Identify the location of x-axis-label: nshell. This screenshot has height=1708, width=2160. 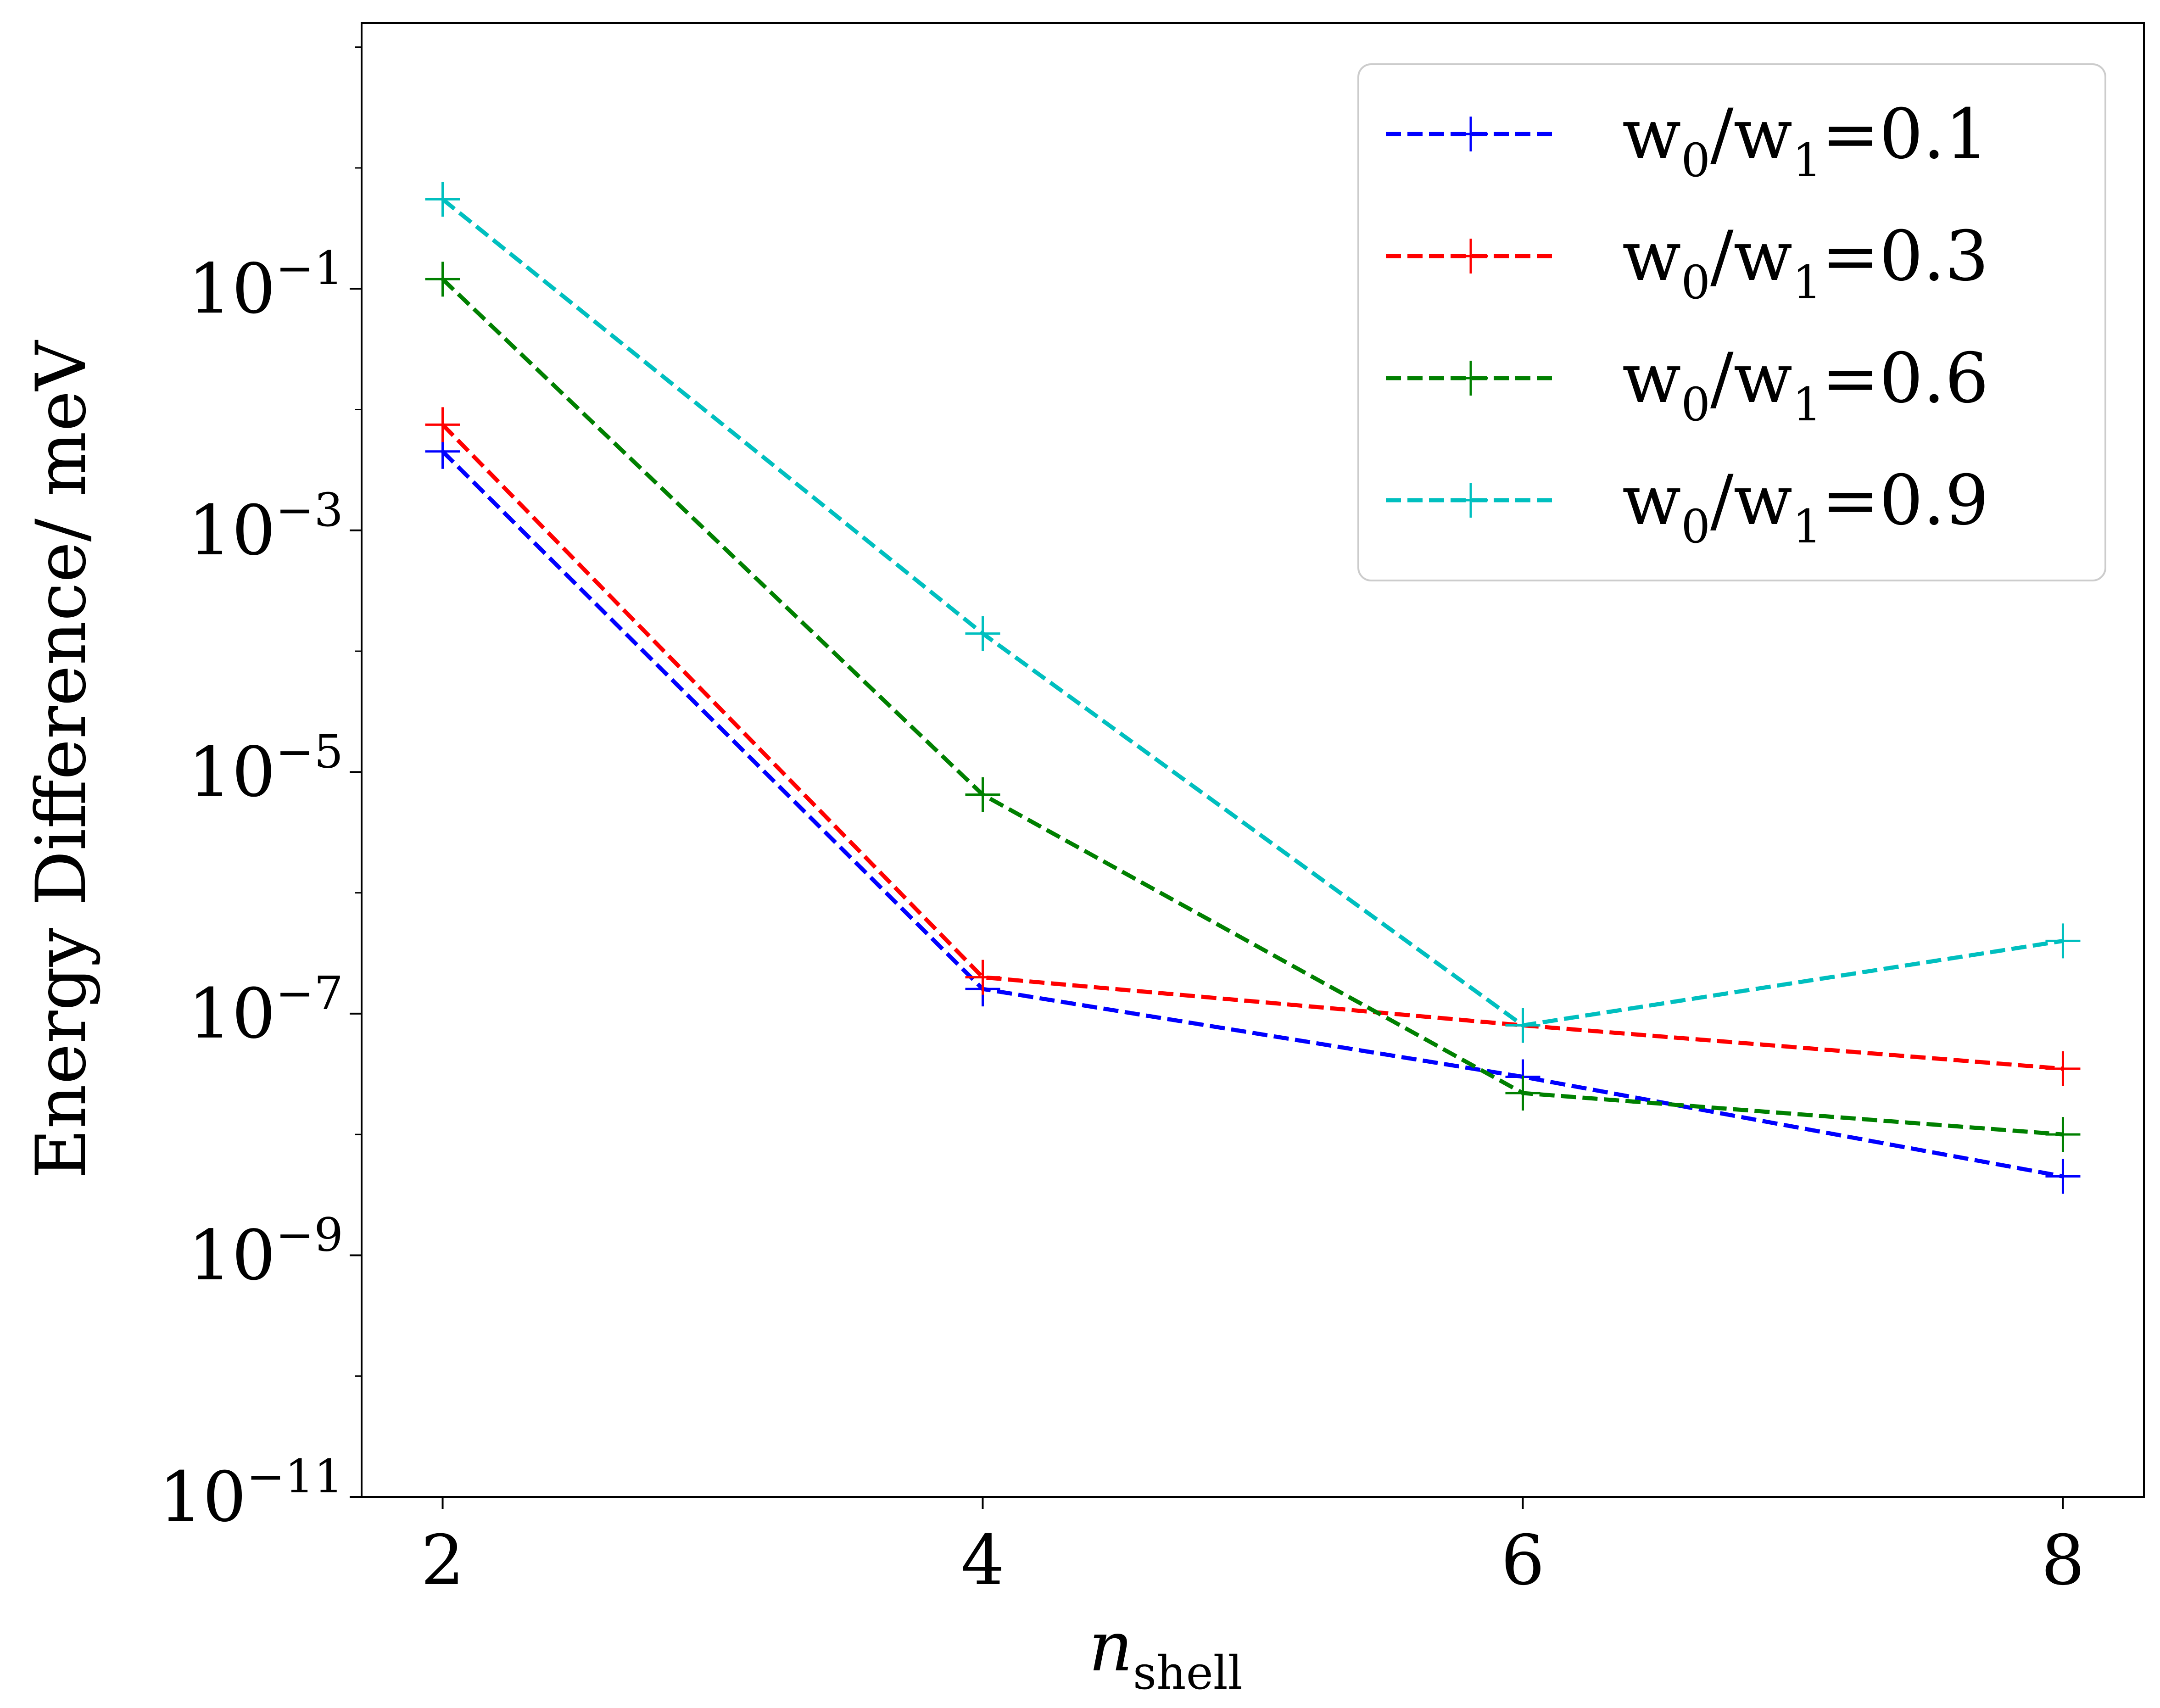
(1165, 1653).